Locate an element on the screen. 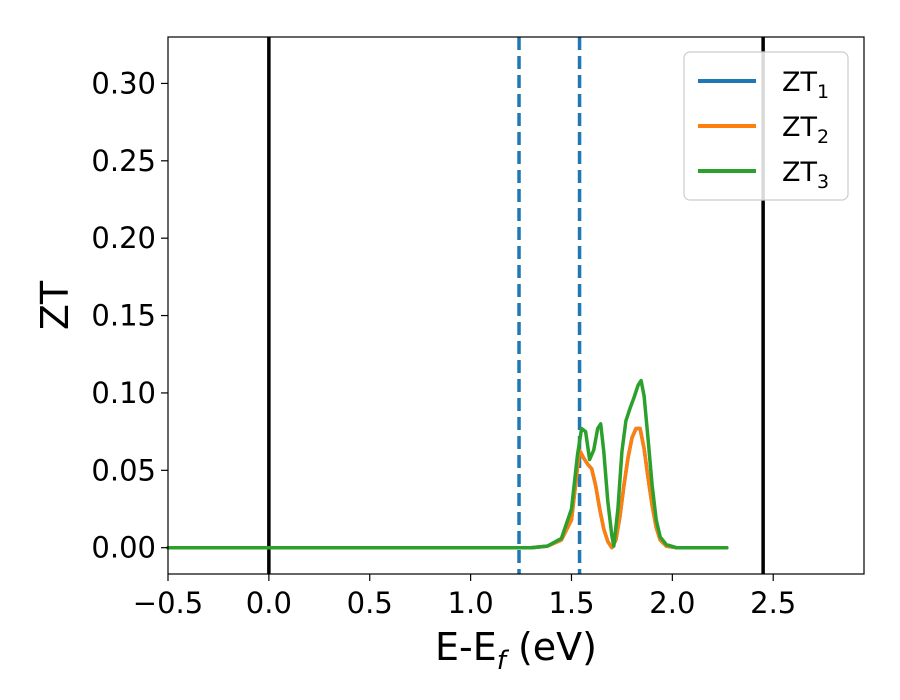  legend-box is located at coordinates (766, 126).